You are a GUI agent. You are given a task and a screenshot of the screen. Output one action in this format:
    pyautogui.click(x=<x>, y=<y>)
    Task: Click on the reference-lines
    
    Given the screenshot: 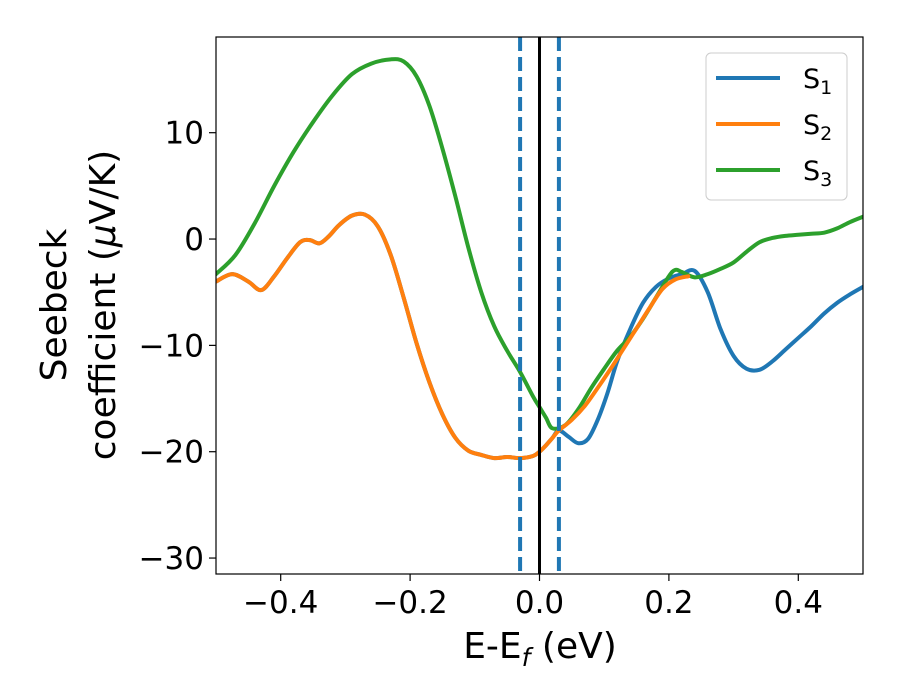 What is the action you would take?
    pyautogui.click(x=539, y=305)
    